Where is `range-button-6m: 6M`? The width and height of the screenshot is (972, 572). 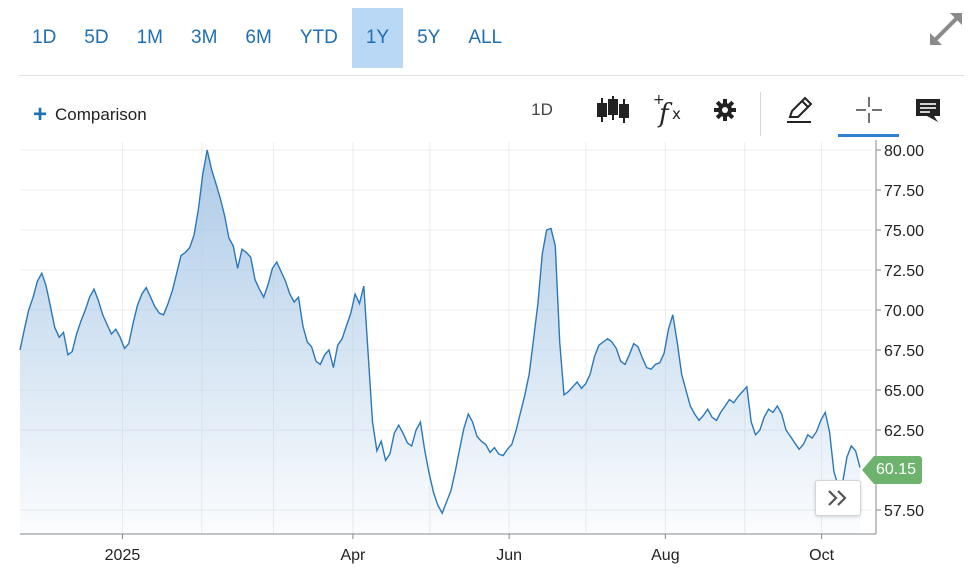
range-button-6m: 6M is located at coordinates (258, 37).